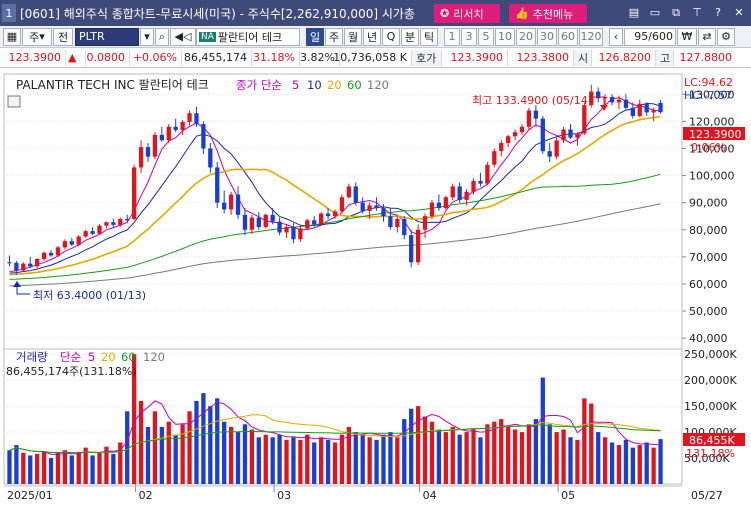 This screenshot has width=751, height=506. I want to click on code-input: PLTR, so click(107, 36).